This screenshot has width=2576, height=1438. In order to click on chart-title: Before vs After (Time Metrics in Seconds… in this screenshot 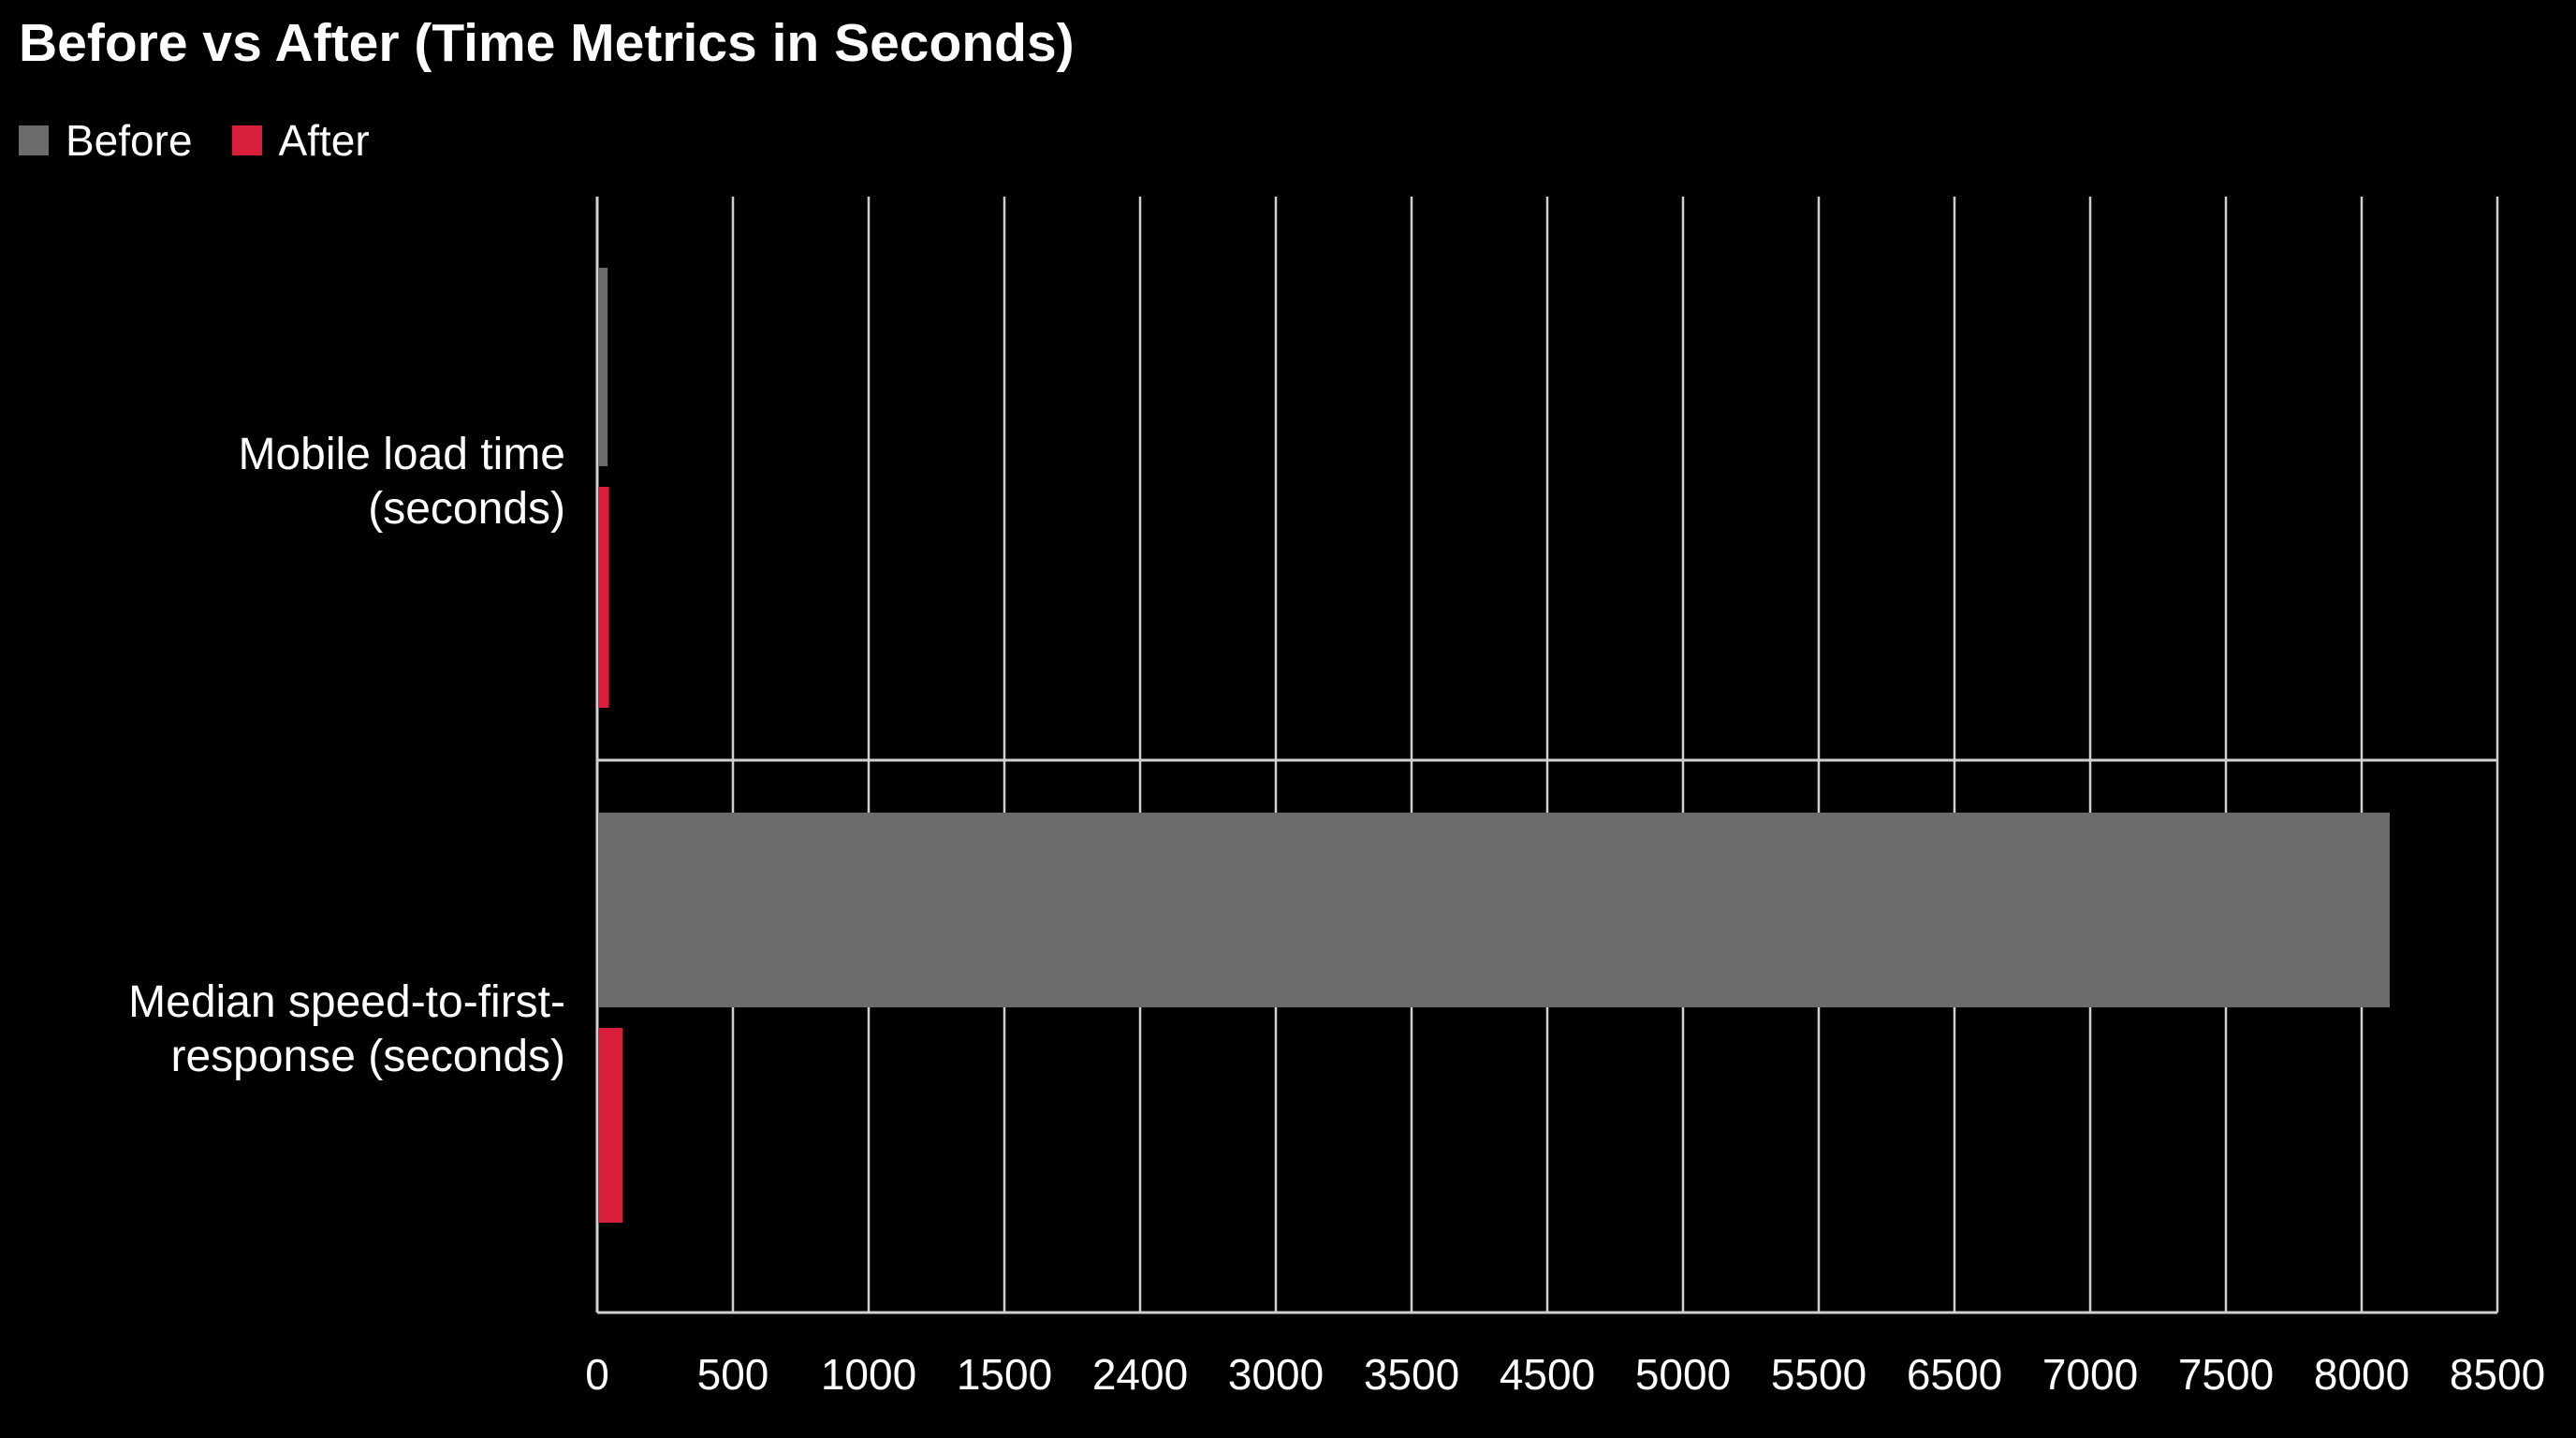, I will do `click(547, 43)`.